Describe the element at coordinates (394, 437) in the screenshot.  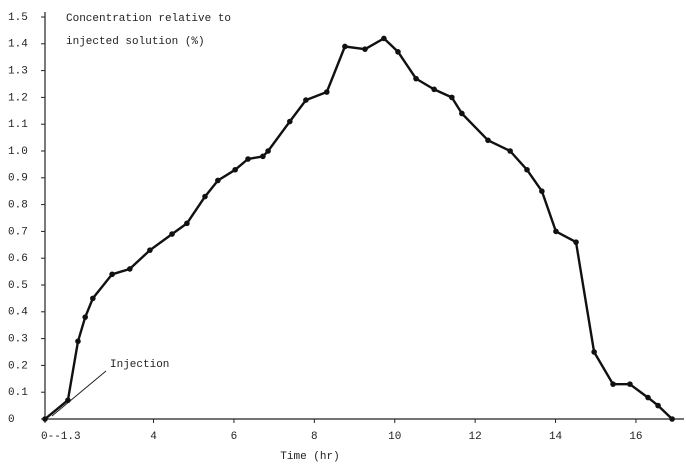
I see `x-tick-label: 10` at that location.